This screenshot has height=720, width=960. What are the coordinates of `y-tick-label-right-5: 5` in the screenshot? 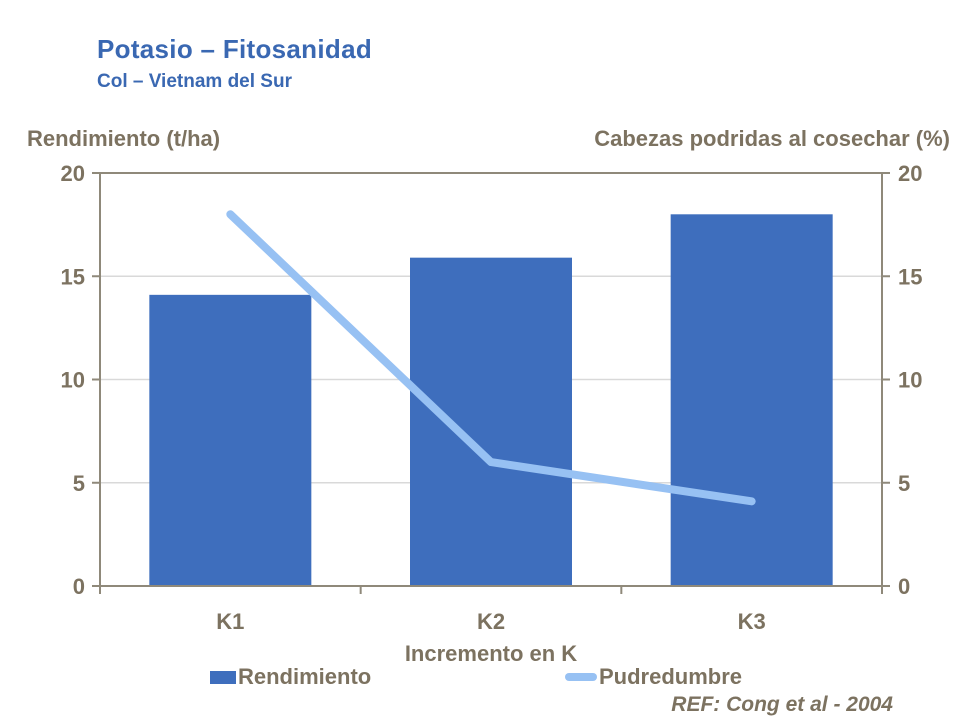 It's located at (904, 483).